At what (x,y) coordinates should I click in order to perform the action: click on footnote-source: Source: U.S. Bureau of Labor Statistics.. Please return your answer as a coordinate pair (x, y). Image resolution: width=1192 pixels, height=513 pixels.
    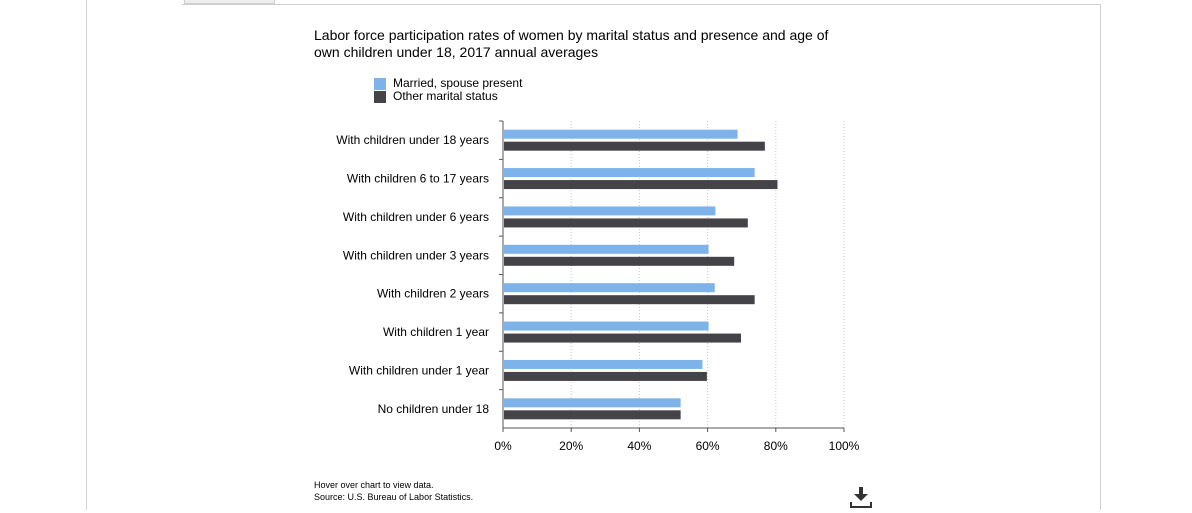
    Looking at the image, I should click on (394, 497).